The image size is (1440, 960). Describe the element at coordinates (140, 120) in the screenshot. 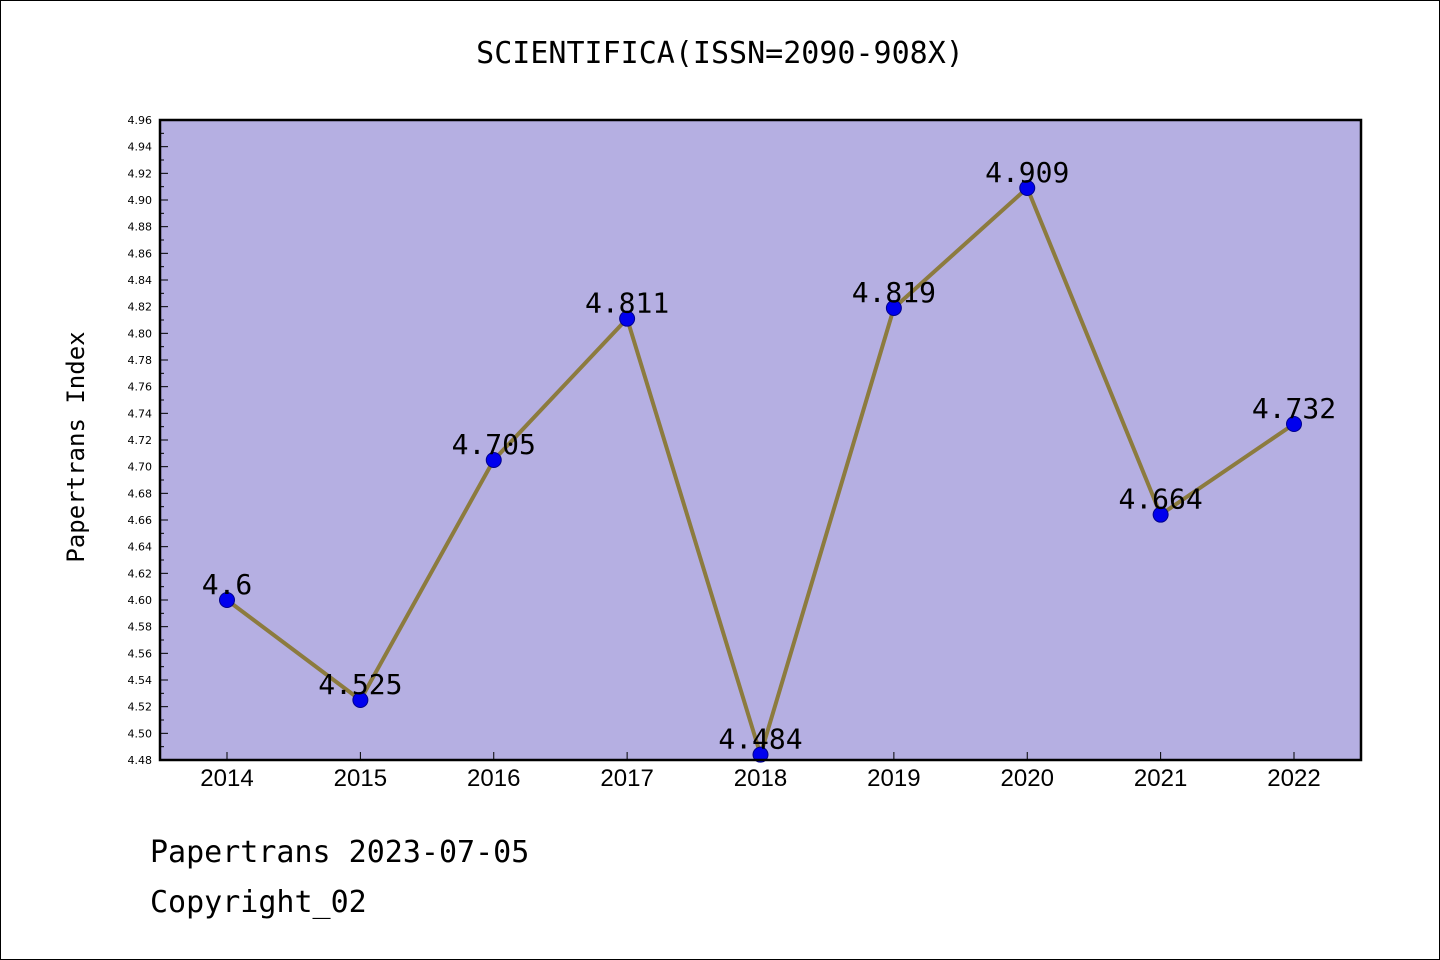

I see `y-tick-label: 4.96` at that location.